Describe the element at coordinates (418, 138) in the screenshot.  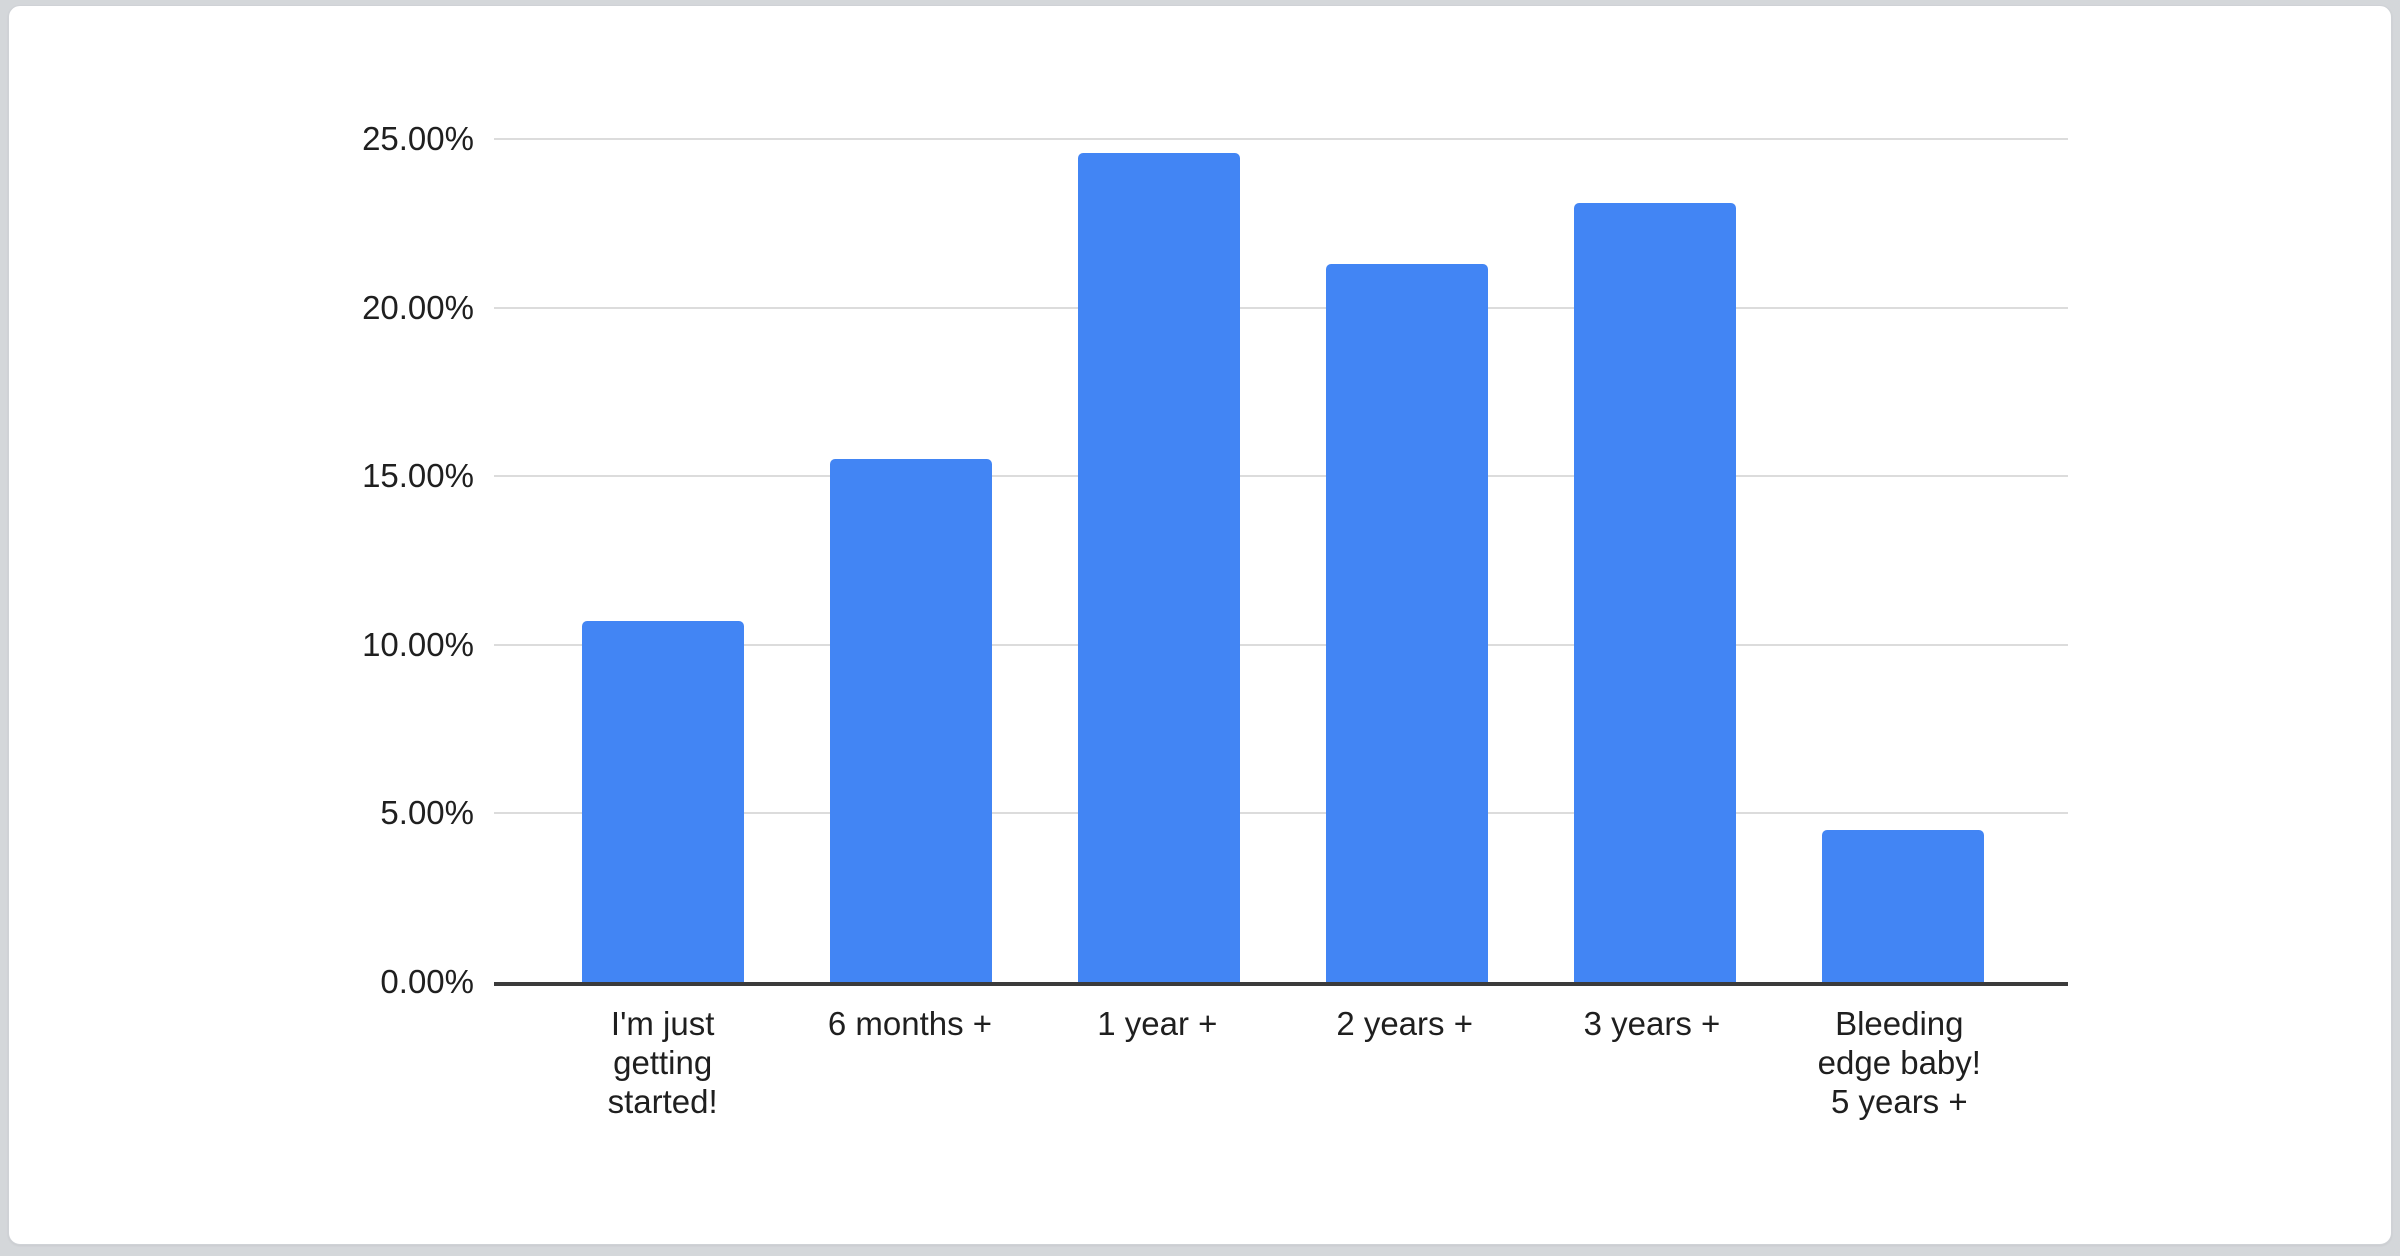
I see `y-axis-tick-label: 25.00%` at that location.